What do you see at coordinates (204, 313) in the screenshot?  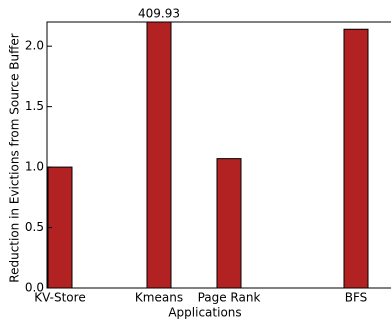 I see `x-axis-label: Applications` at bounding box center [204, 313].